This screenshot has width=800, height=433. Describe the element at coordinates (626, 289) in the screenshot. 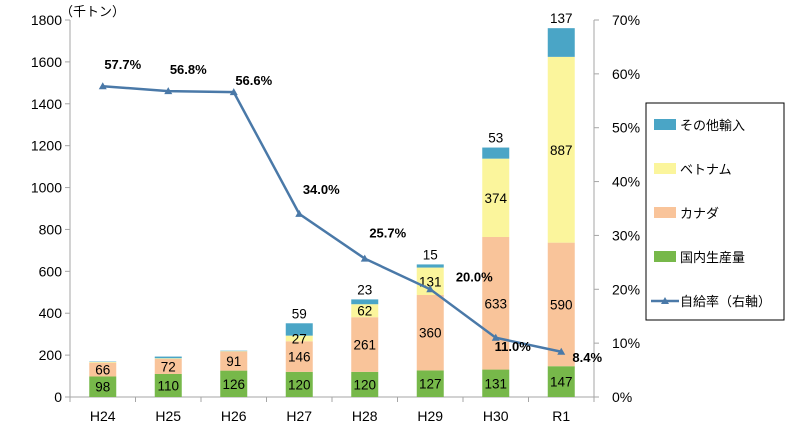

I see `right-tick-label: 20%` at that location.